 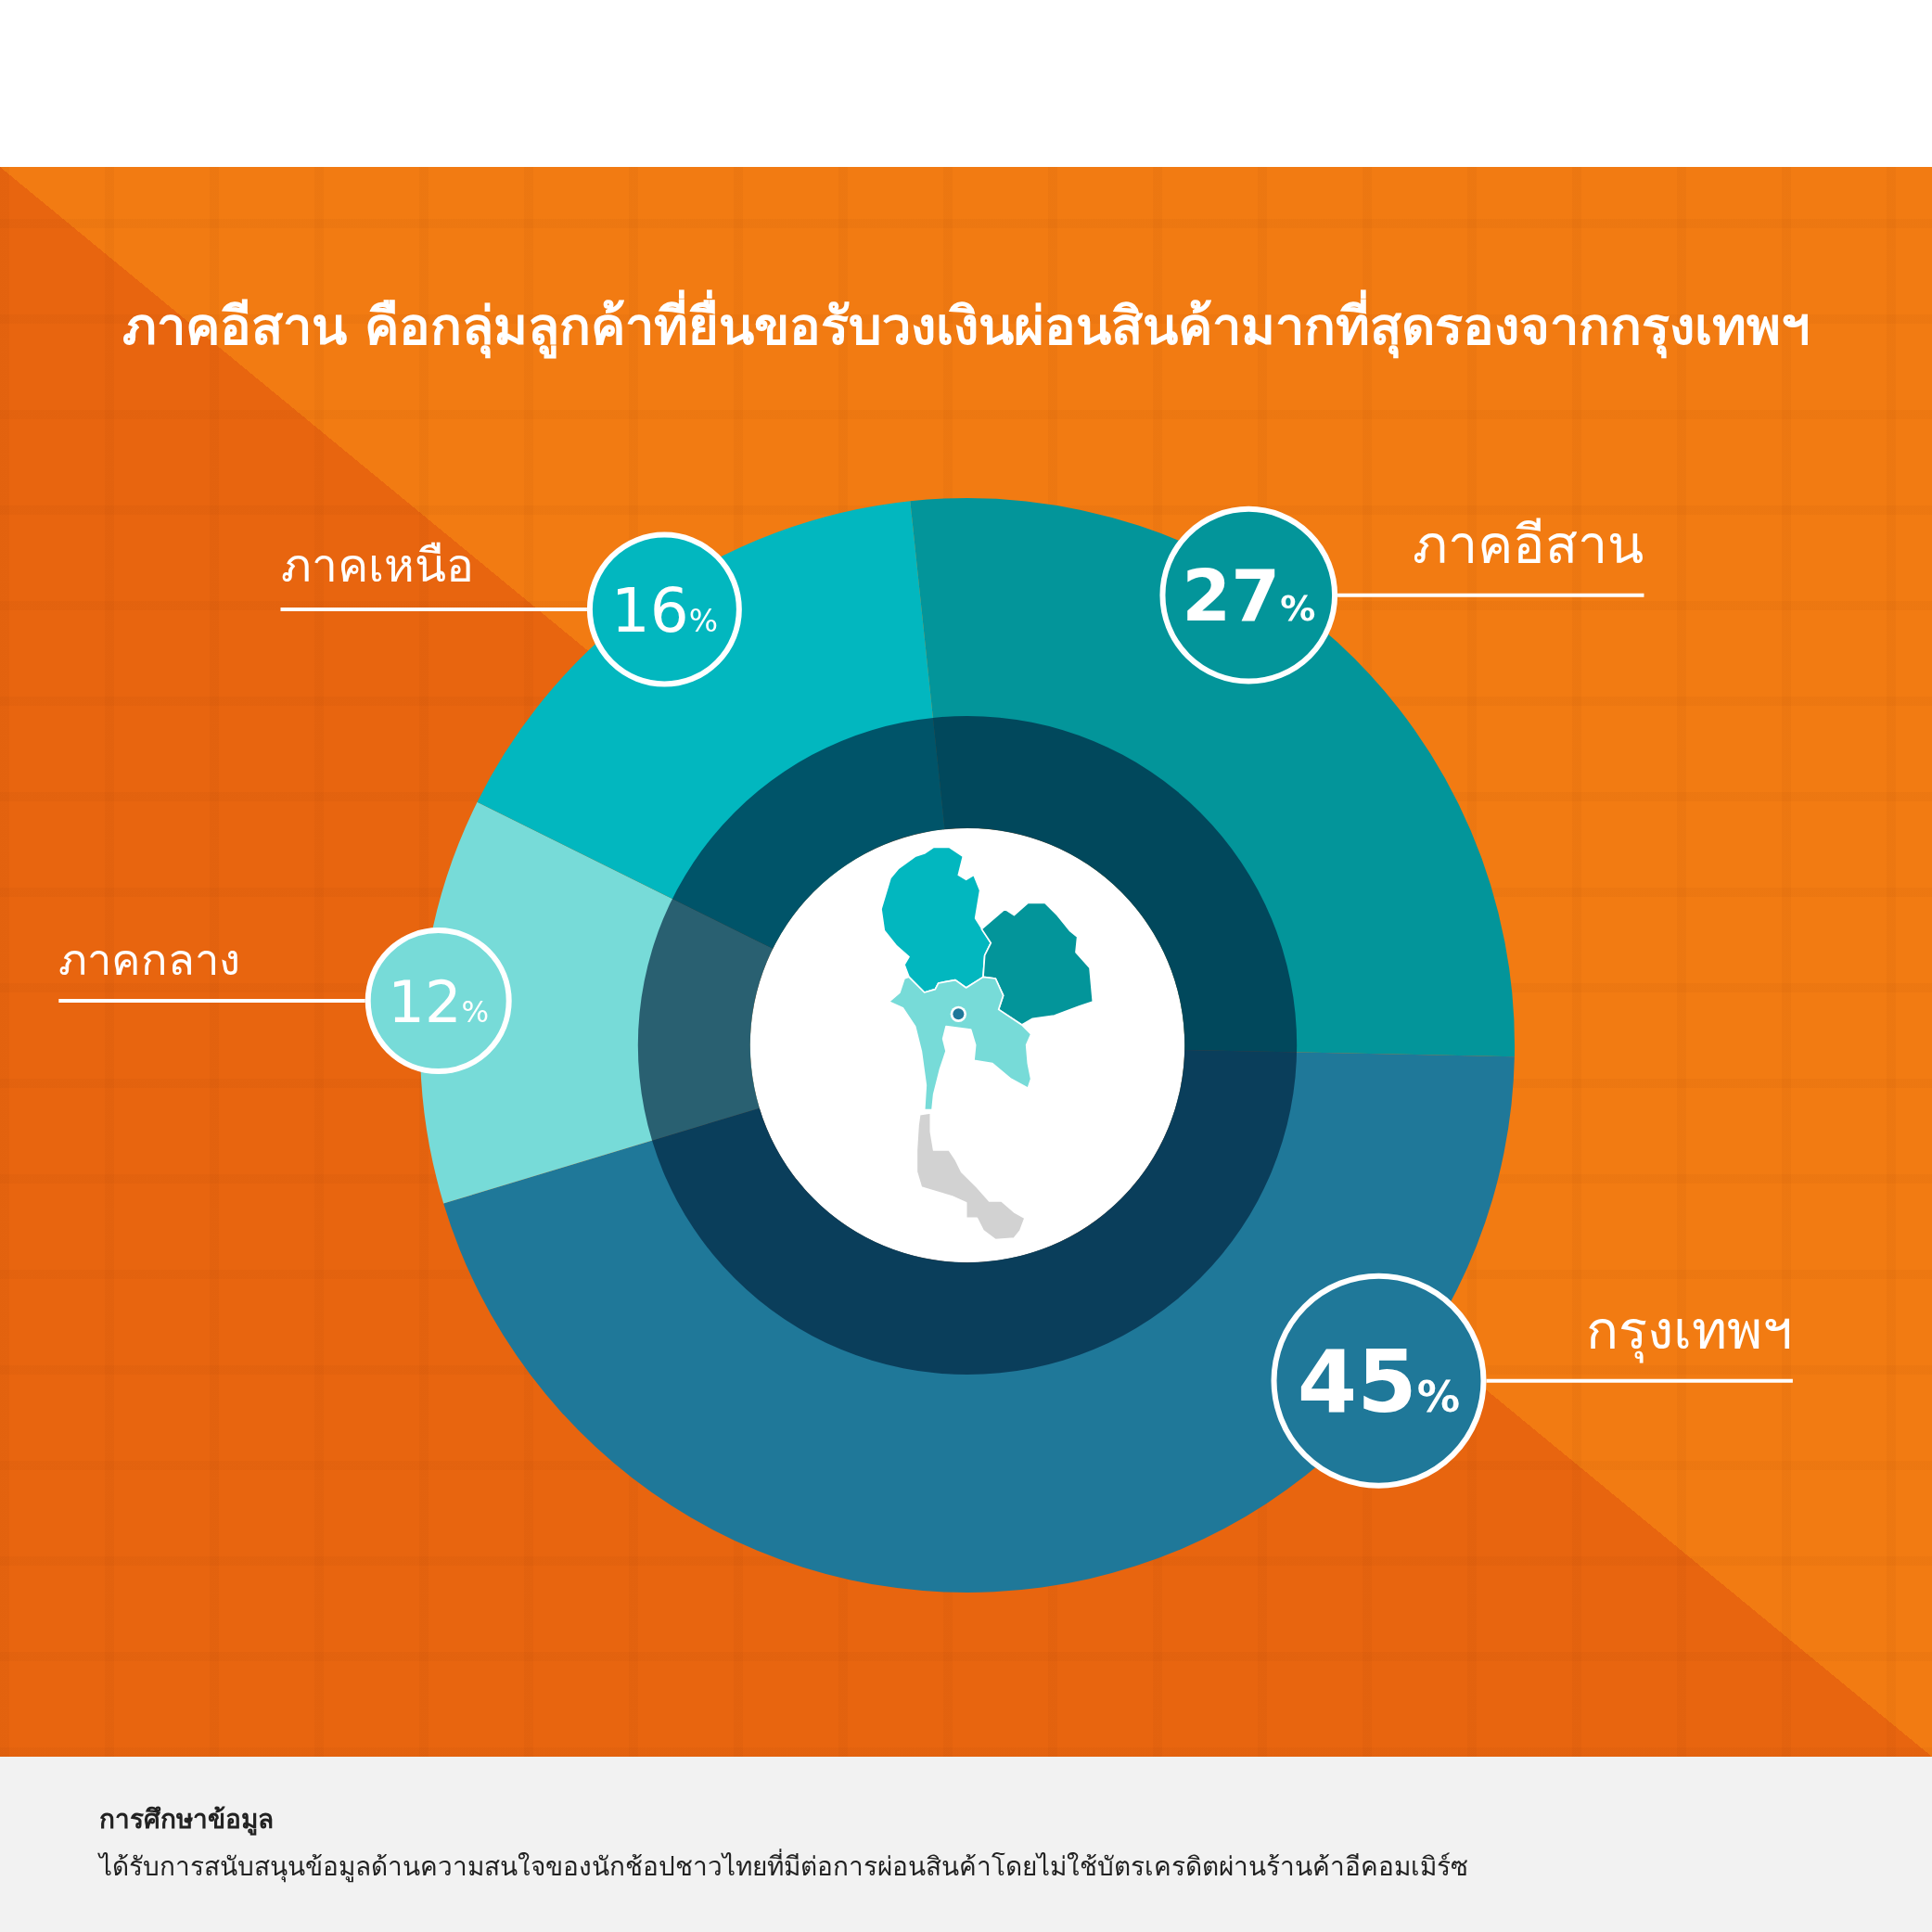 What do you see at coordinates (664, 610) in the screenshot?
I see `data-label: 16%` at bounding box center [664, 610].